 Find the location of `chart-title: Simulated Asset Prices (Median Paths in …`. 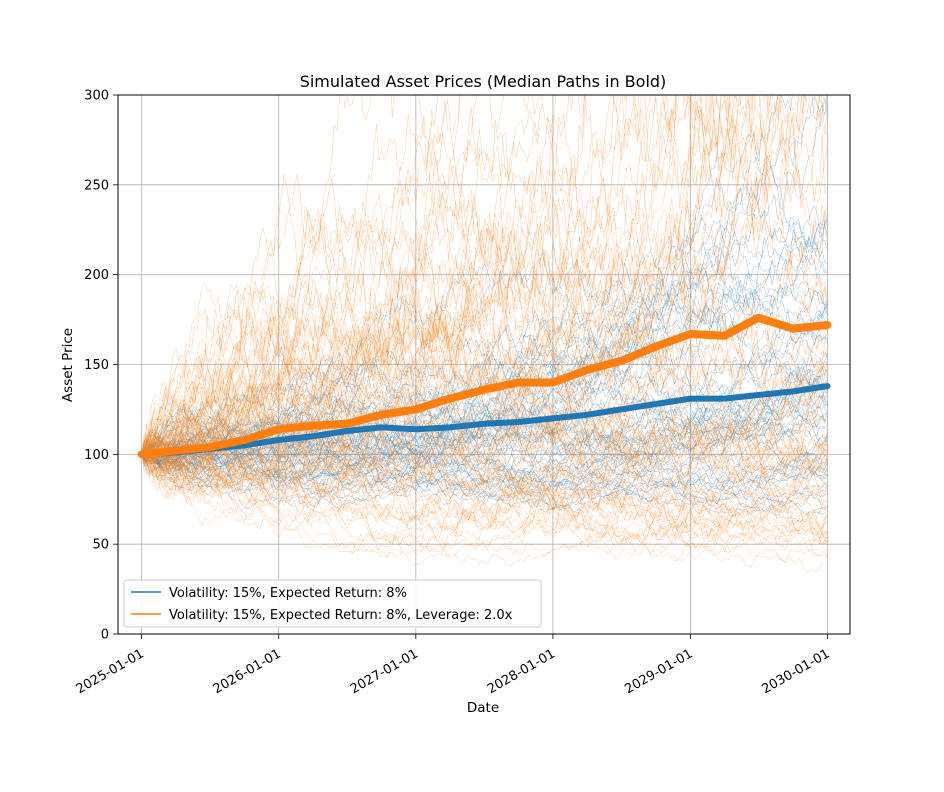

chart-title: Simulated Asset Prices (Median Paths in … is located at coordinates (483, 81).